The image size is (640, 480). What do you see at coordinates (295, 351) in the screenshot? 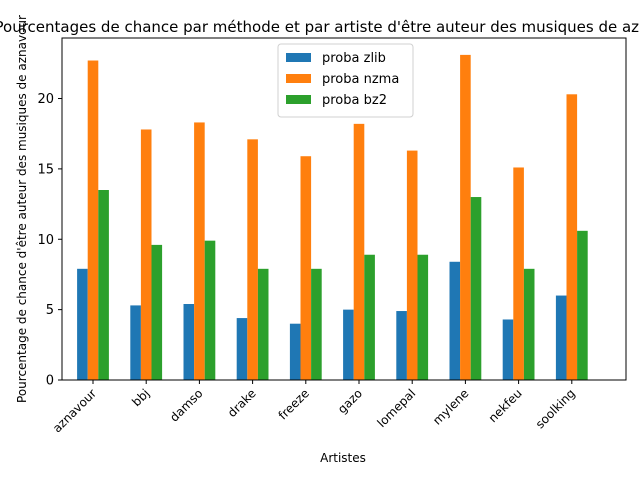
I see `bar-proba-zlib-freeze` at bounding box center [295, 351].